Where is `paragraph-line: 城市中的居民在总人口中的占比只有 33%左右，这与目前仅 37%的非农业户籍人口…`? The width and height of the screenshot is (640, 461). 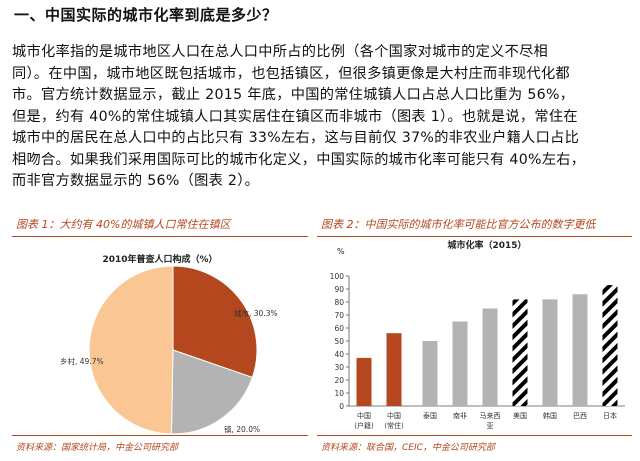 paragraph-line: 城市中的居民在总人口中的占比只有 33%左右，这与目前仅 37%的非农业户籍人口… is located at coordinates (296, 138).